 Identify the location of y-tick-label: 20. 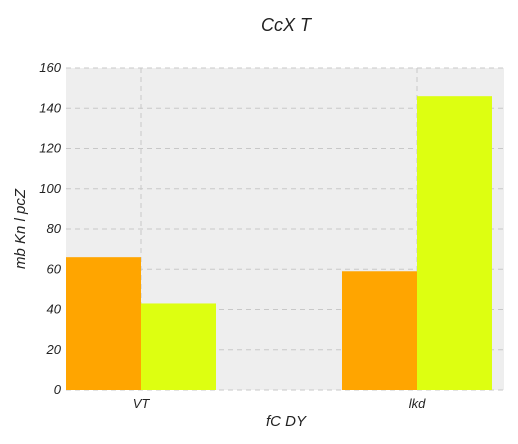
(54, 349).